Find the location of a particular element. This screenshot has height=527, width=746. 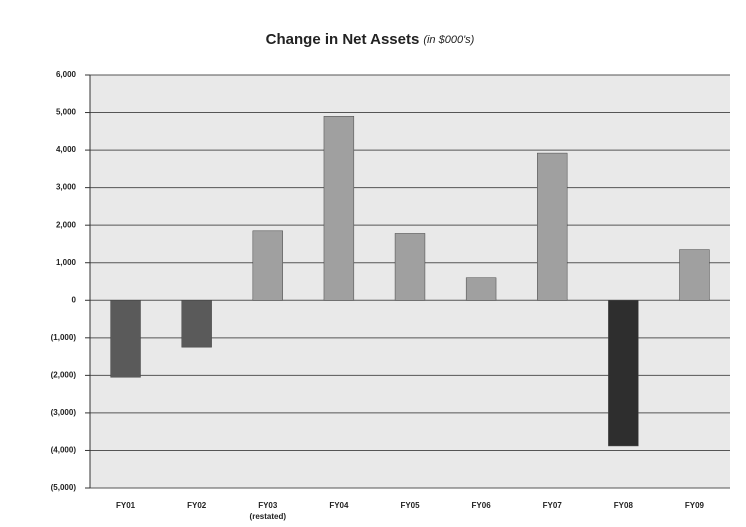

y-tick-label: (5,000) is located at coordinates (64, 487).